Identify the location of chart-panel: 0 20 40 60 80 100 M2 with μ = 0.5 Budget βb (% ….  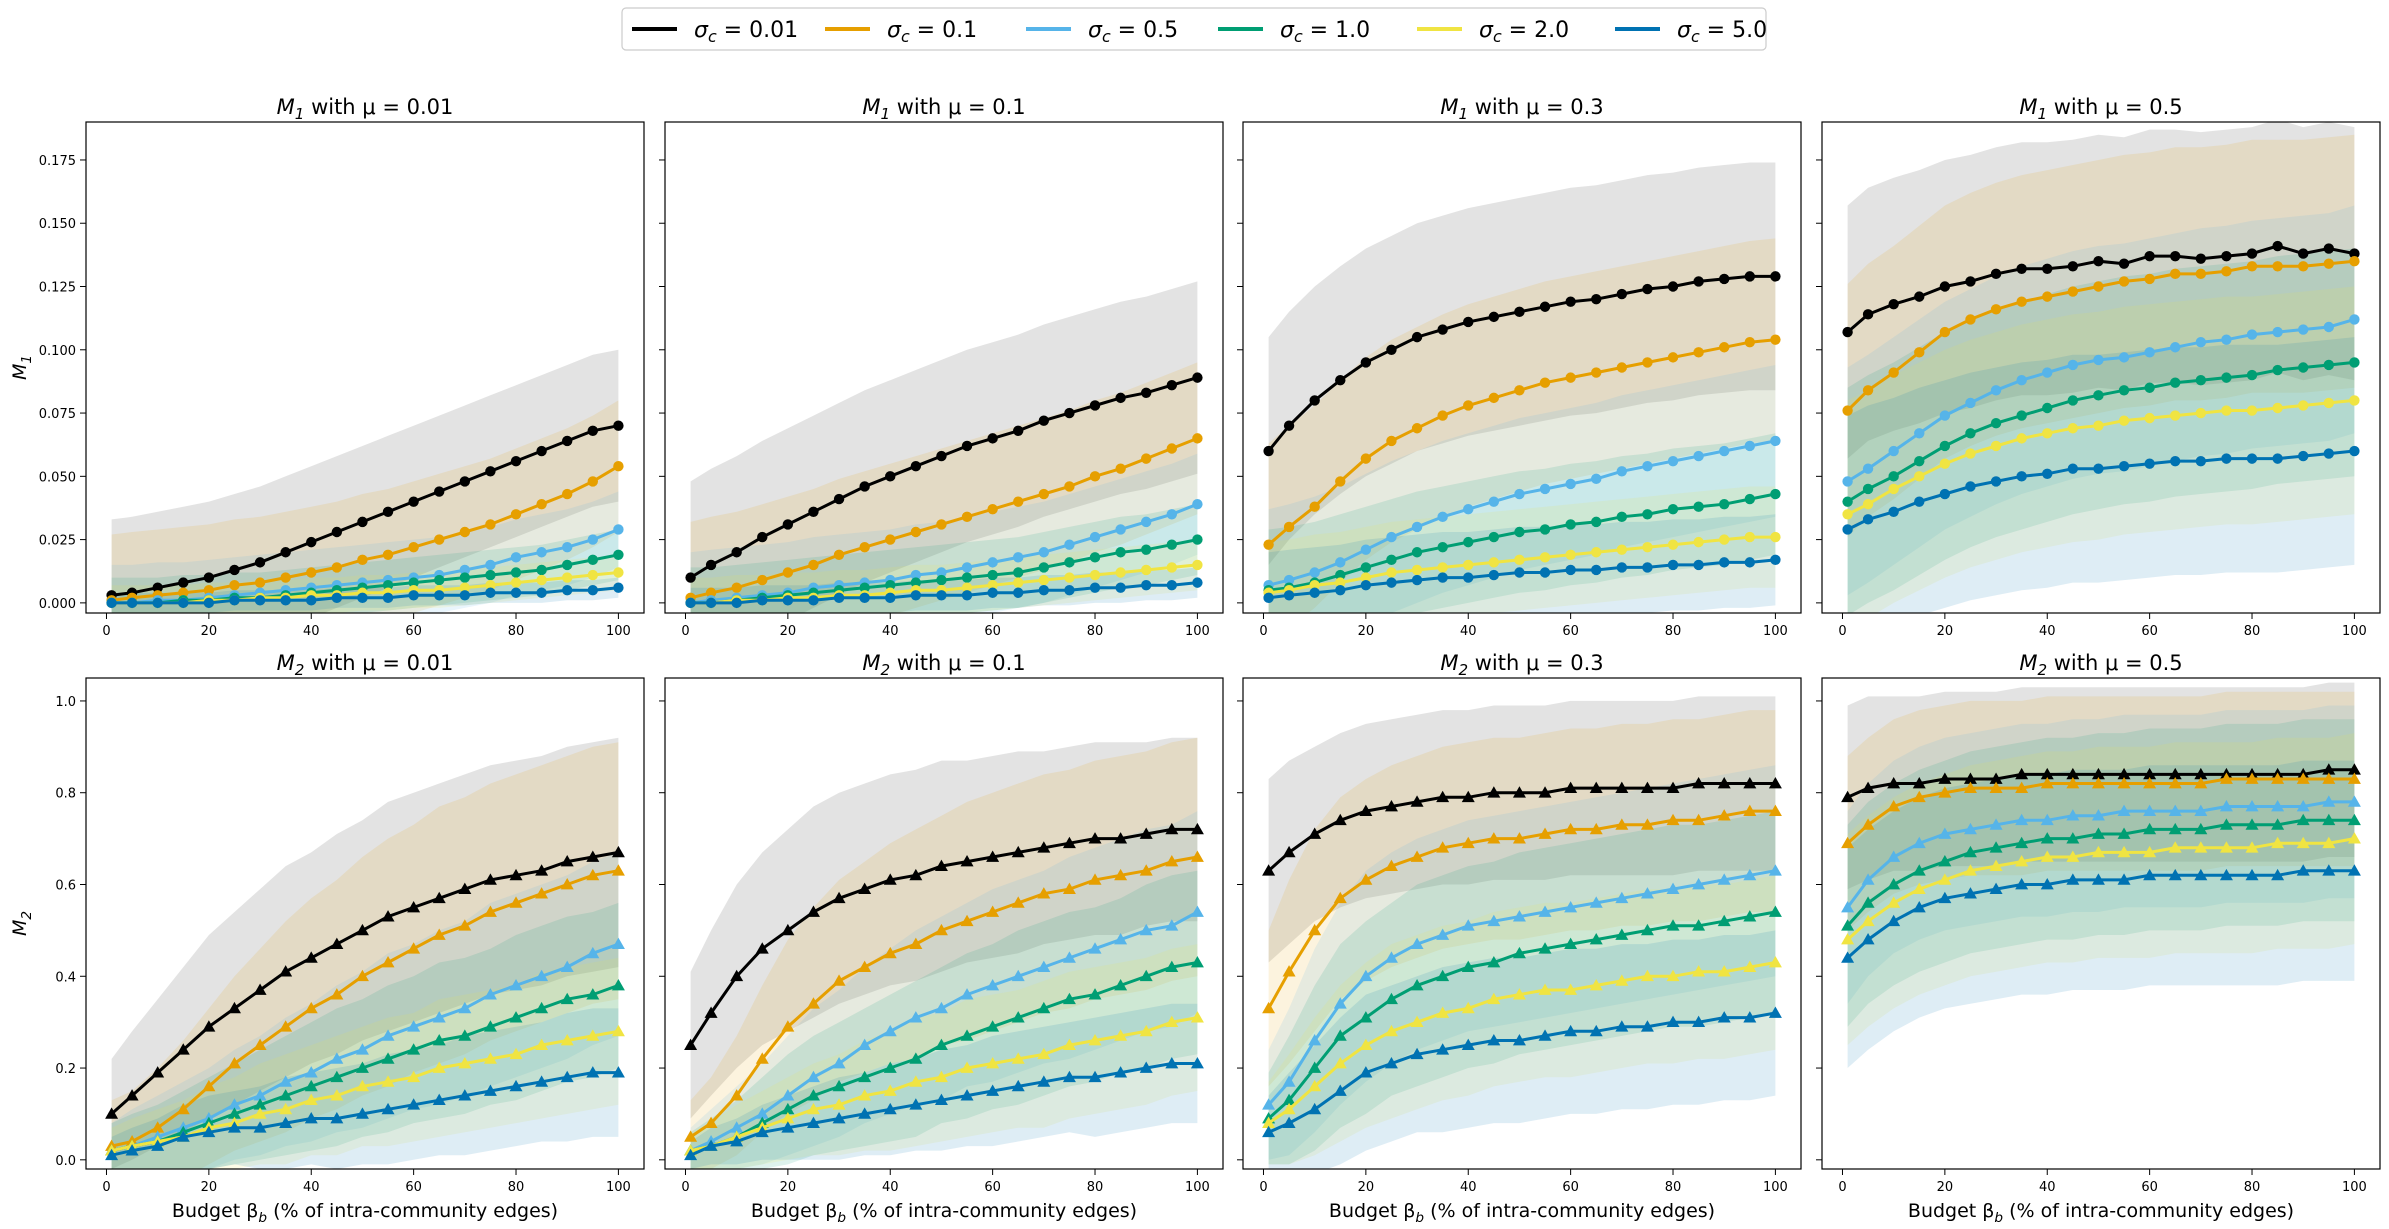
(2098, 938).